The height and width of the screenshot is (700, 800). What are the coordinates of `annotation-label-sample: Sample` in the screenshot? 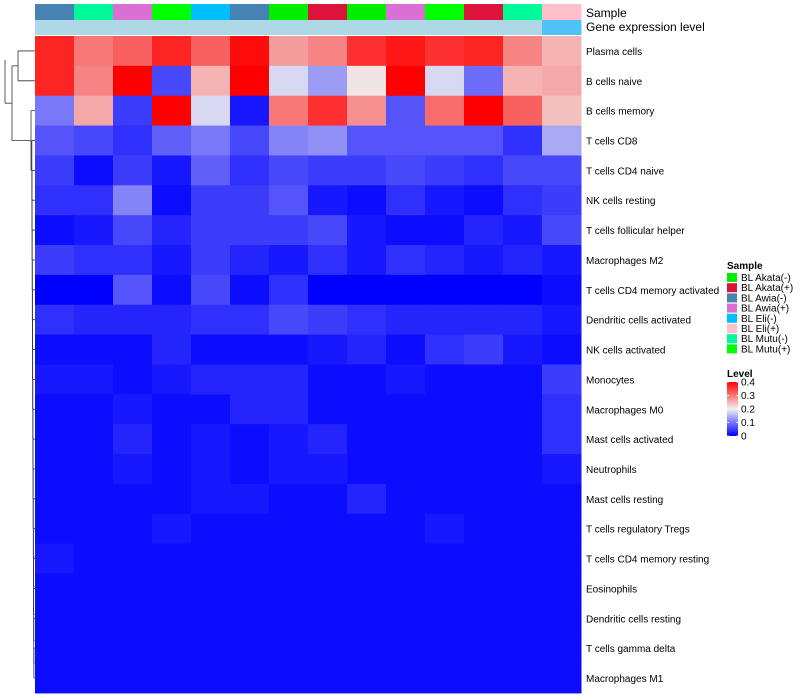 It's located at (606, 13).